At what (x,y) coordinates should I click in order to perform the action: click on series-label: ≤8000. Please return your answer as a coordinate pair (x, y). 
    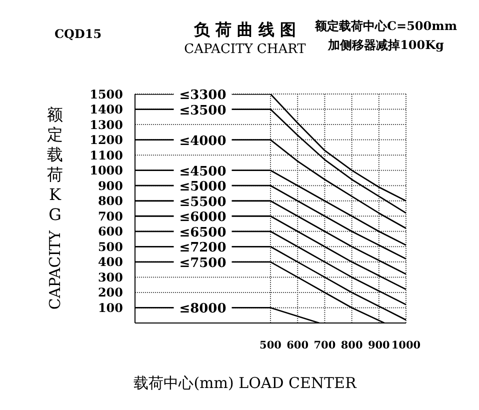
    Looking at the image, I should click on (202, 309).